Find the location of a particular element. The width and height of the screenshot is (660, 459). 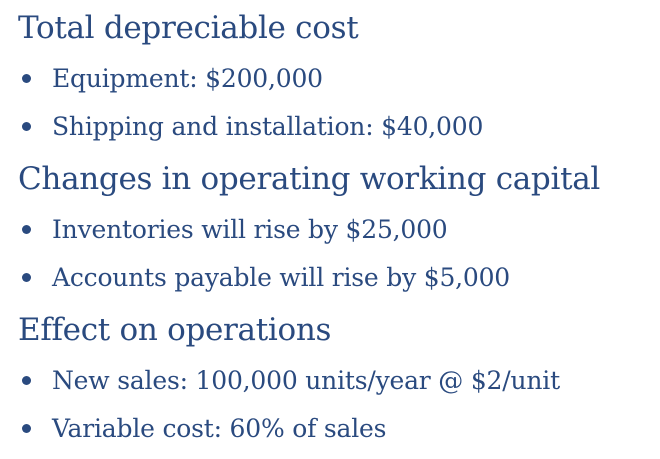

bullet-text: Equipment: $200,000 is located at coordinates (187, 78).